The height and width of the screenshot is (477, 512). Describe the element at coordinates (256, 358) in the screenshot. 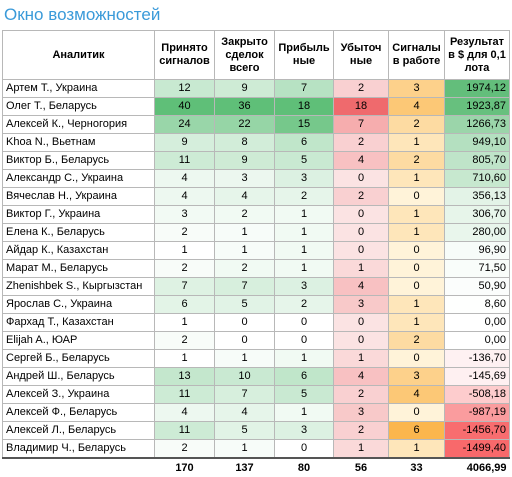

I see `table-row: Сергей Б., Беларусь 1 1 1 1 0 -136,70` at that location.